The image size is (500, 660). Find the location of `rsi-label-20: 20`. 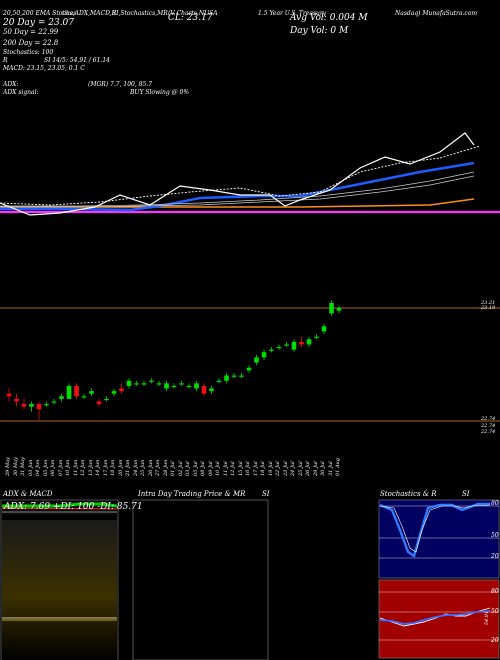

rsi-label-20: 20 is located at coordinates (495, 640).